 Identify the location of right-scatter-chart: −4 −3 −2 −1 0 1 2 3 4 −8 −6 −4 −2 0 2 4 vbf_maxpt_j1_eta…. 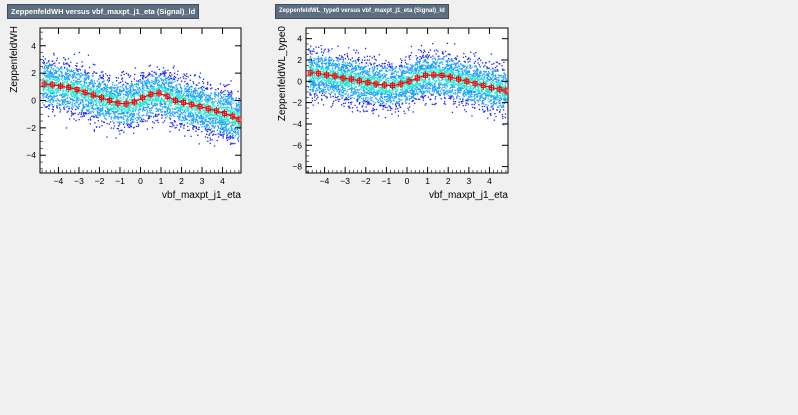
(393, 113).